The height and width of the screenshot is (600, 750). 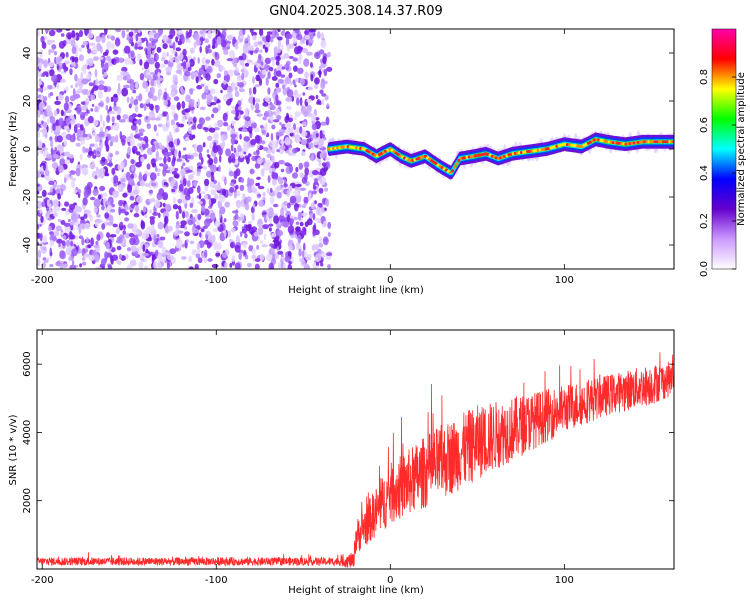 I want to click on colorbar-tick-label: 0.8, so click(x=704, y=77).